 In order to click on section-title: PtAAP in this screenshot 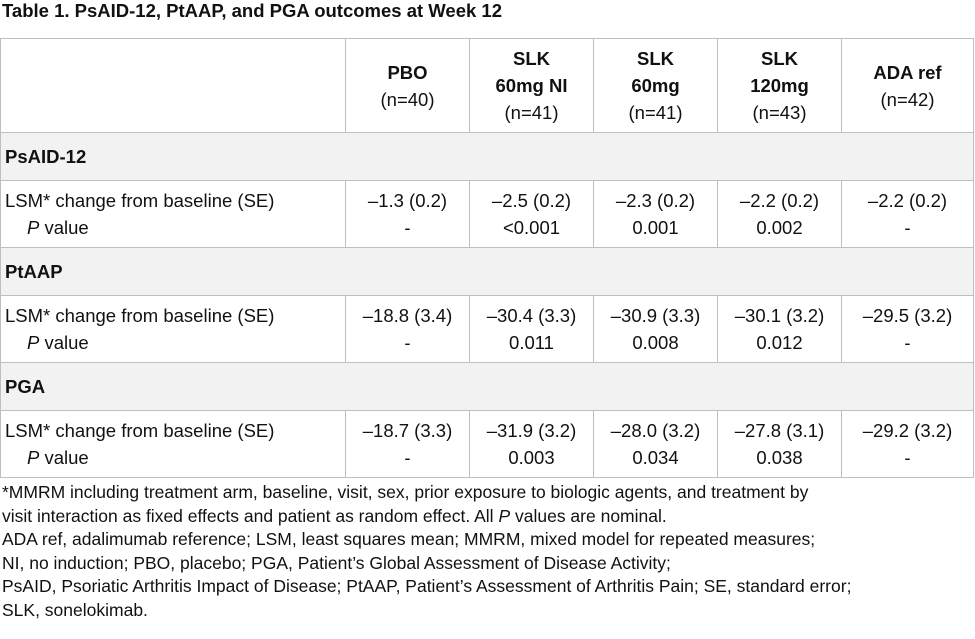, I will do `click(487, 271)`.